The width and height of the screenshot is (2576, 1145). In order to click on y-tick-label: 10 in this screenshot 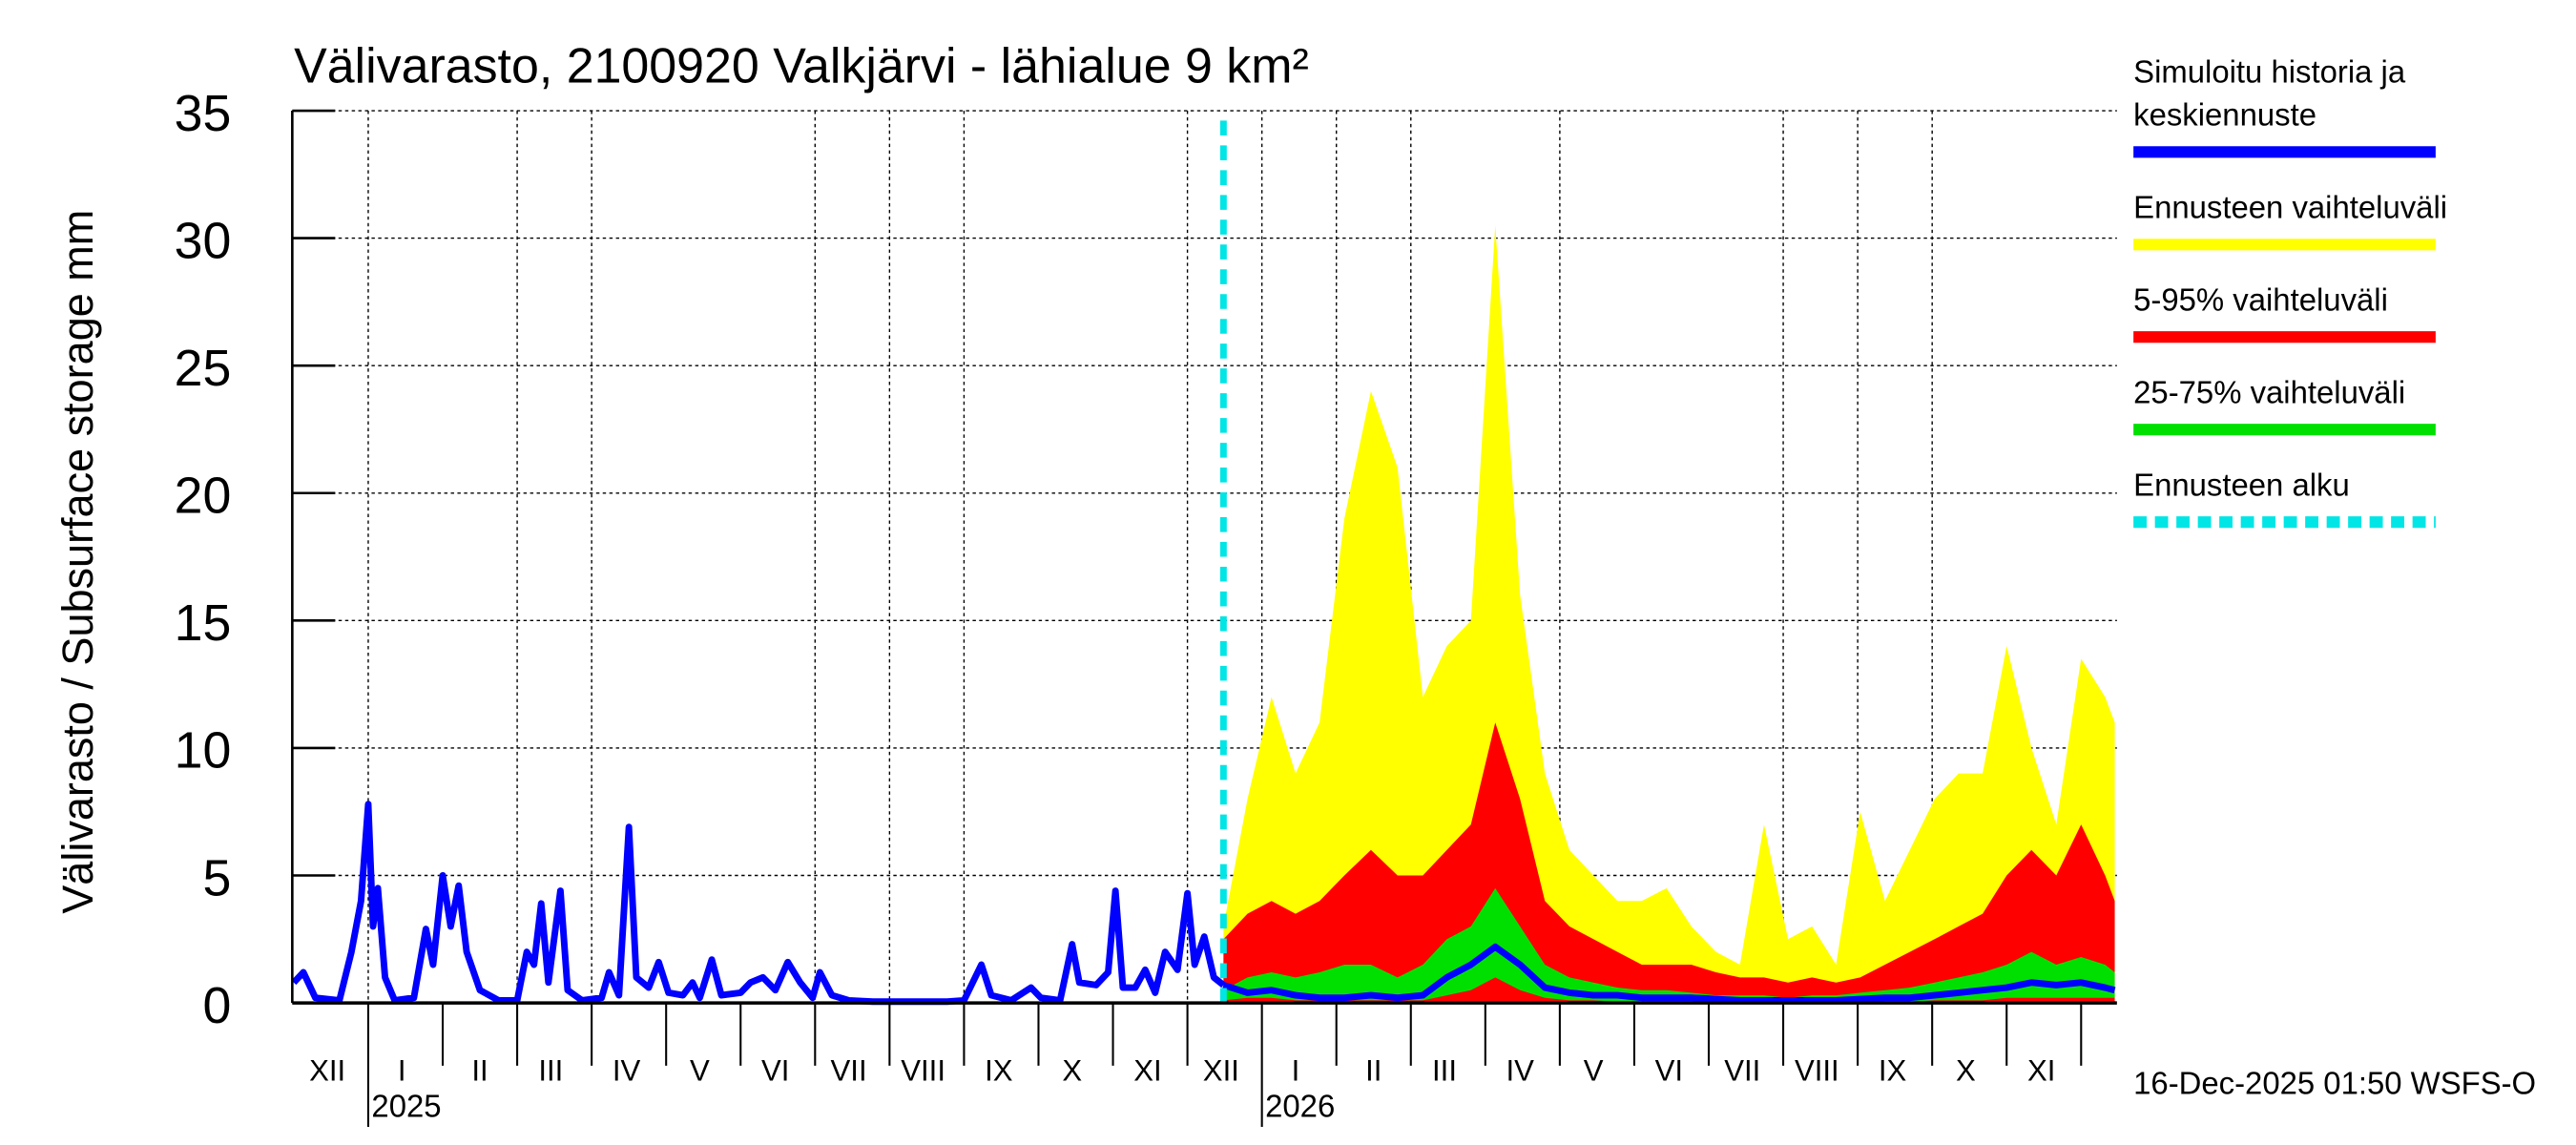, I will do `click(203, 751)`.